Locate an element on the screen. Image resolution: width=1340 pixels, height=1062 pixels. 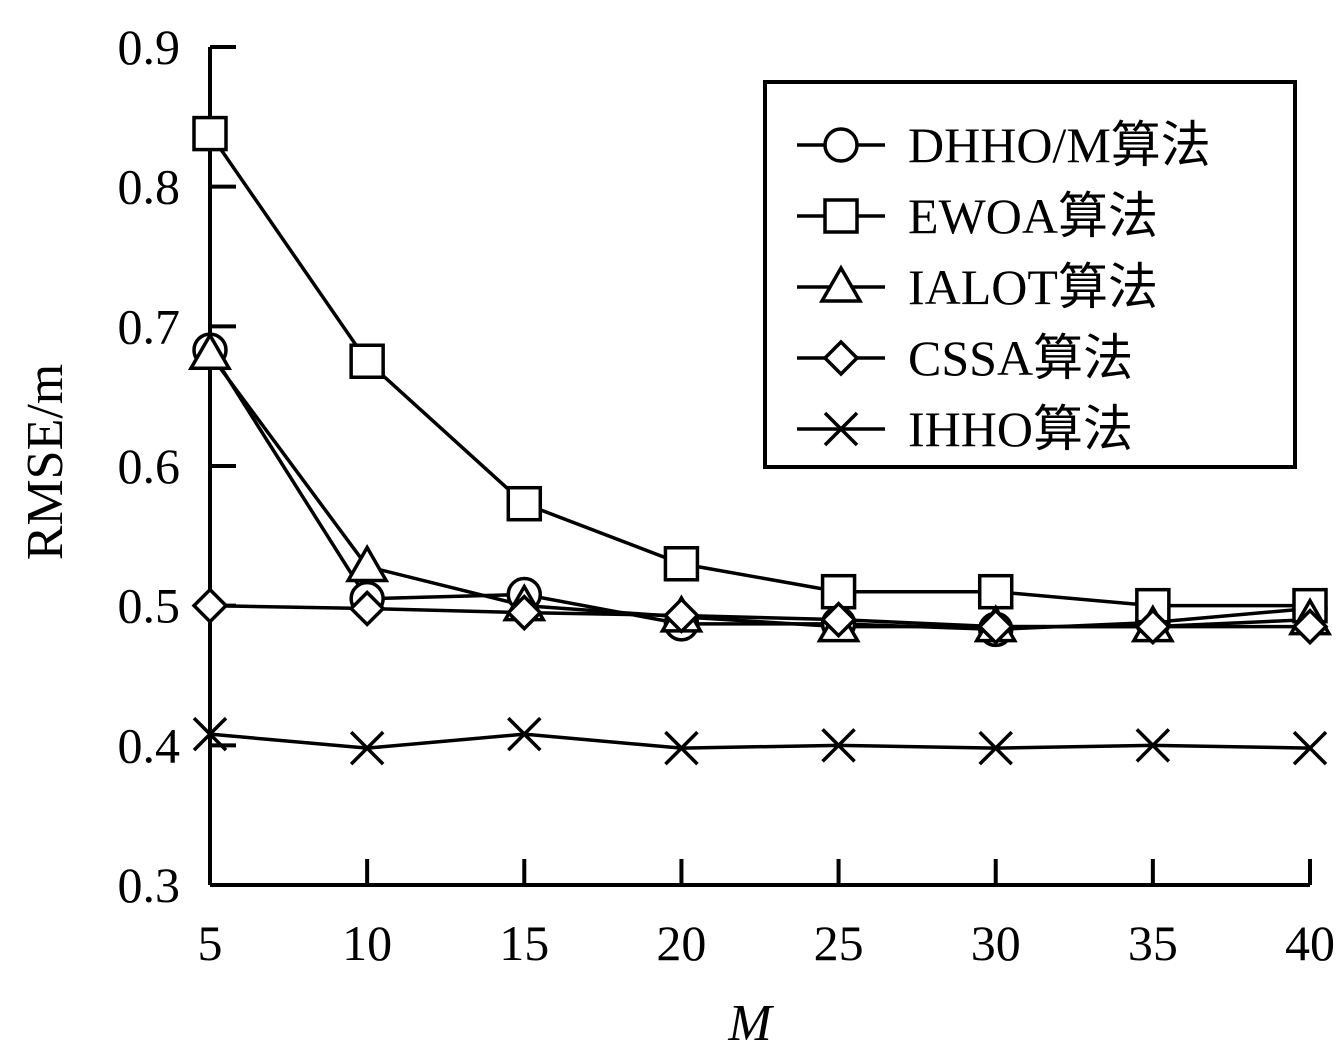
legend-item: EWOA算法 is located at coordinates (977, 216).